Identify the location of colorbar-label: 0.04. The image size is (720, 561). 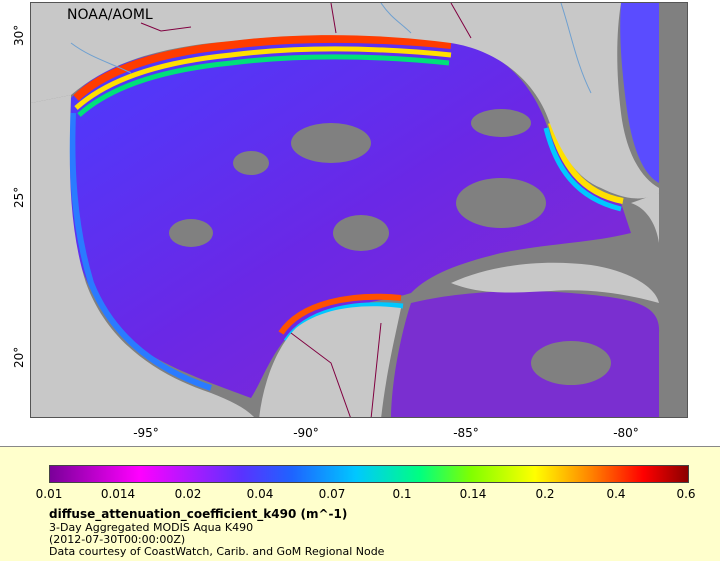
(260, 494).